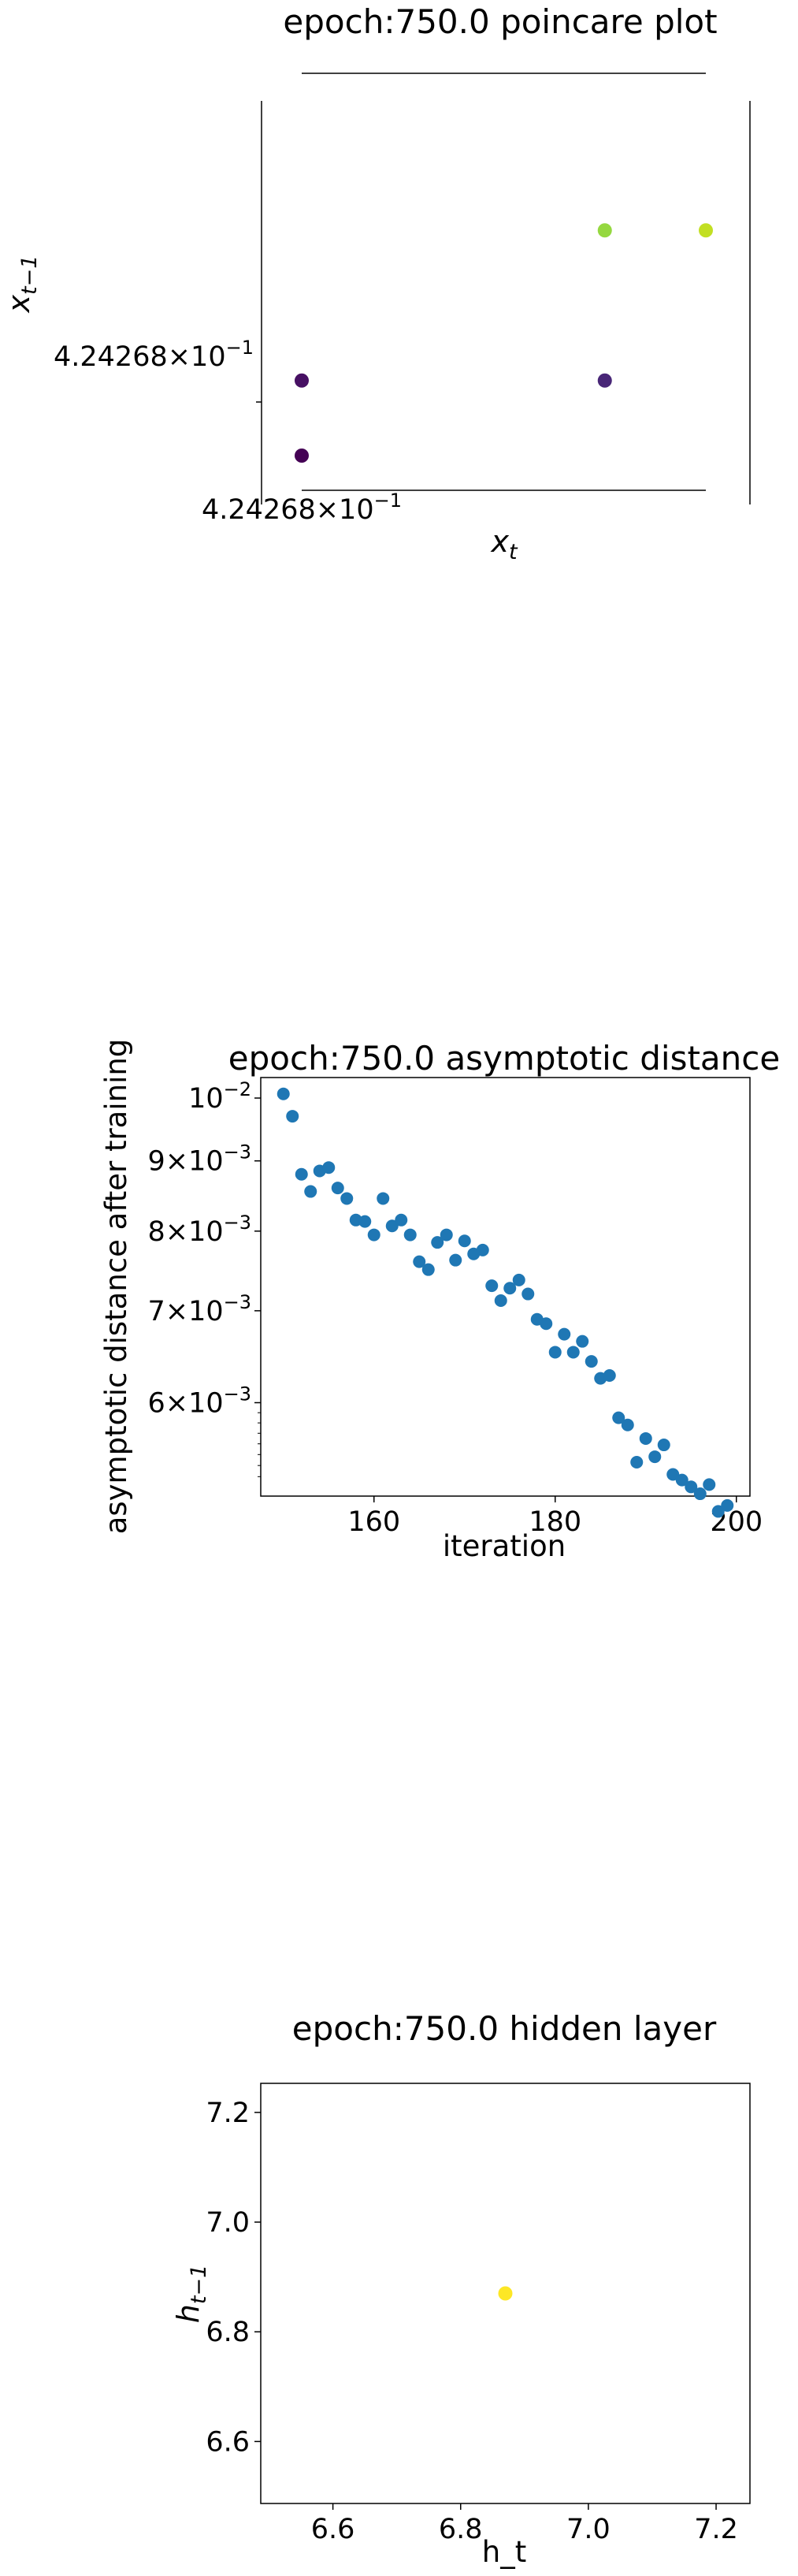  I want to click on poincare-plot-x-axis-label: xt, so click(504, 544).